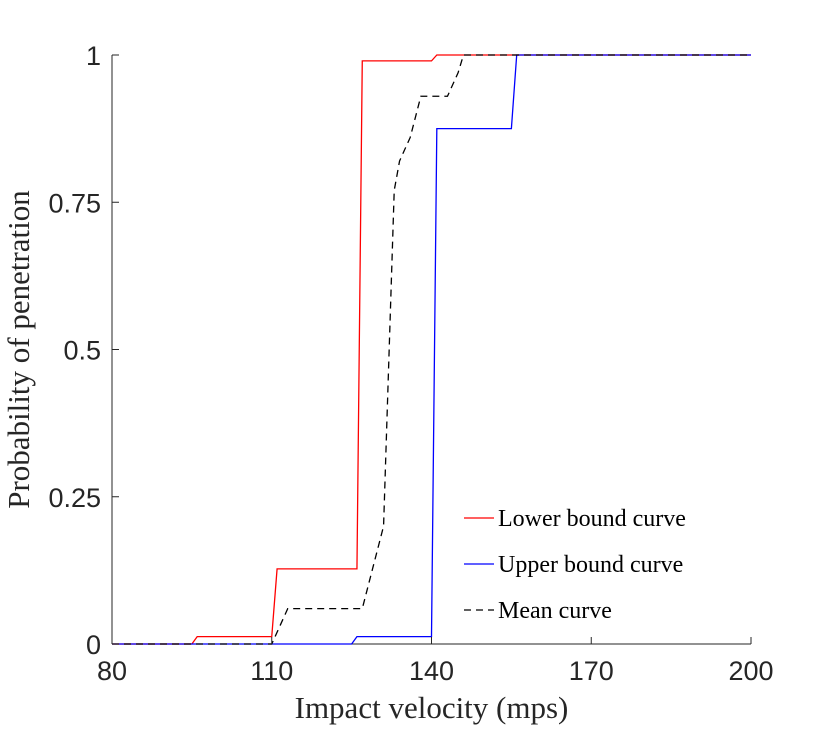 Image resolution: width=830 pixels, height=730 pixels. What do you see at coordinates (112, 671) in the screenshot?
I see `x-tick-label: 80` at bounding box center [112, 671].